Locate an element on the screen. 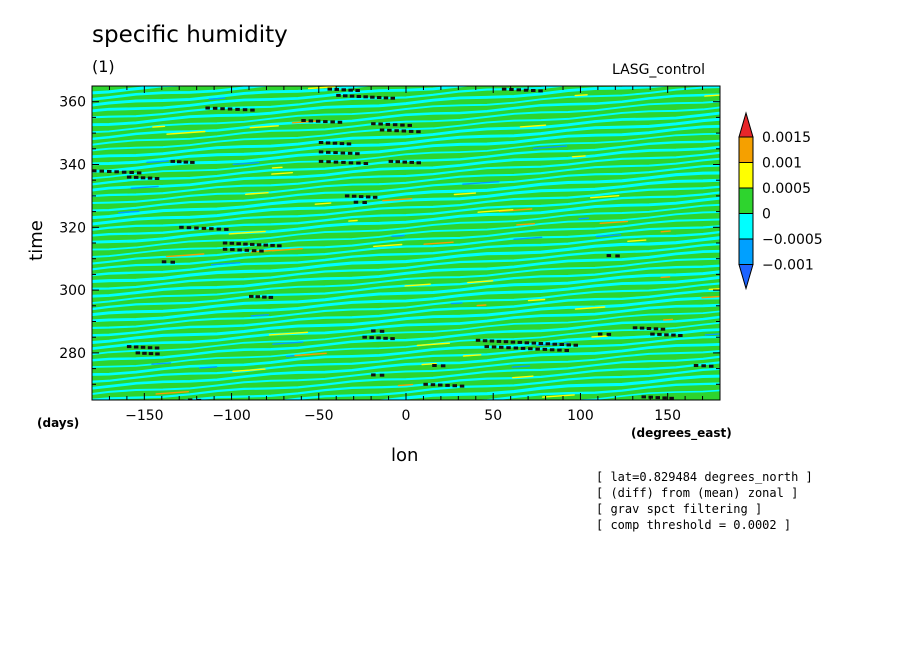  note-latitude: [ lat=0.829484 degrees_north ] is located at coordinates (704, 477).